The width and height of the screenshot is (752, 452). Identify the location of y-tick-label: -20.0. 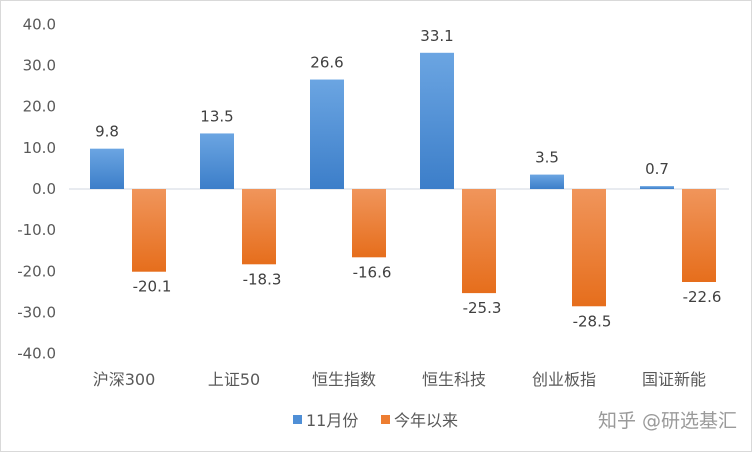
(36, 271).